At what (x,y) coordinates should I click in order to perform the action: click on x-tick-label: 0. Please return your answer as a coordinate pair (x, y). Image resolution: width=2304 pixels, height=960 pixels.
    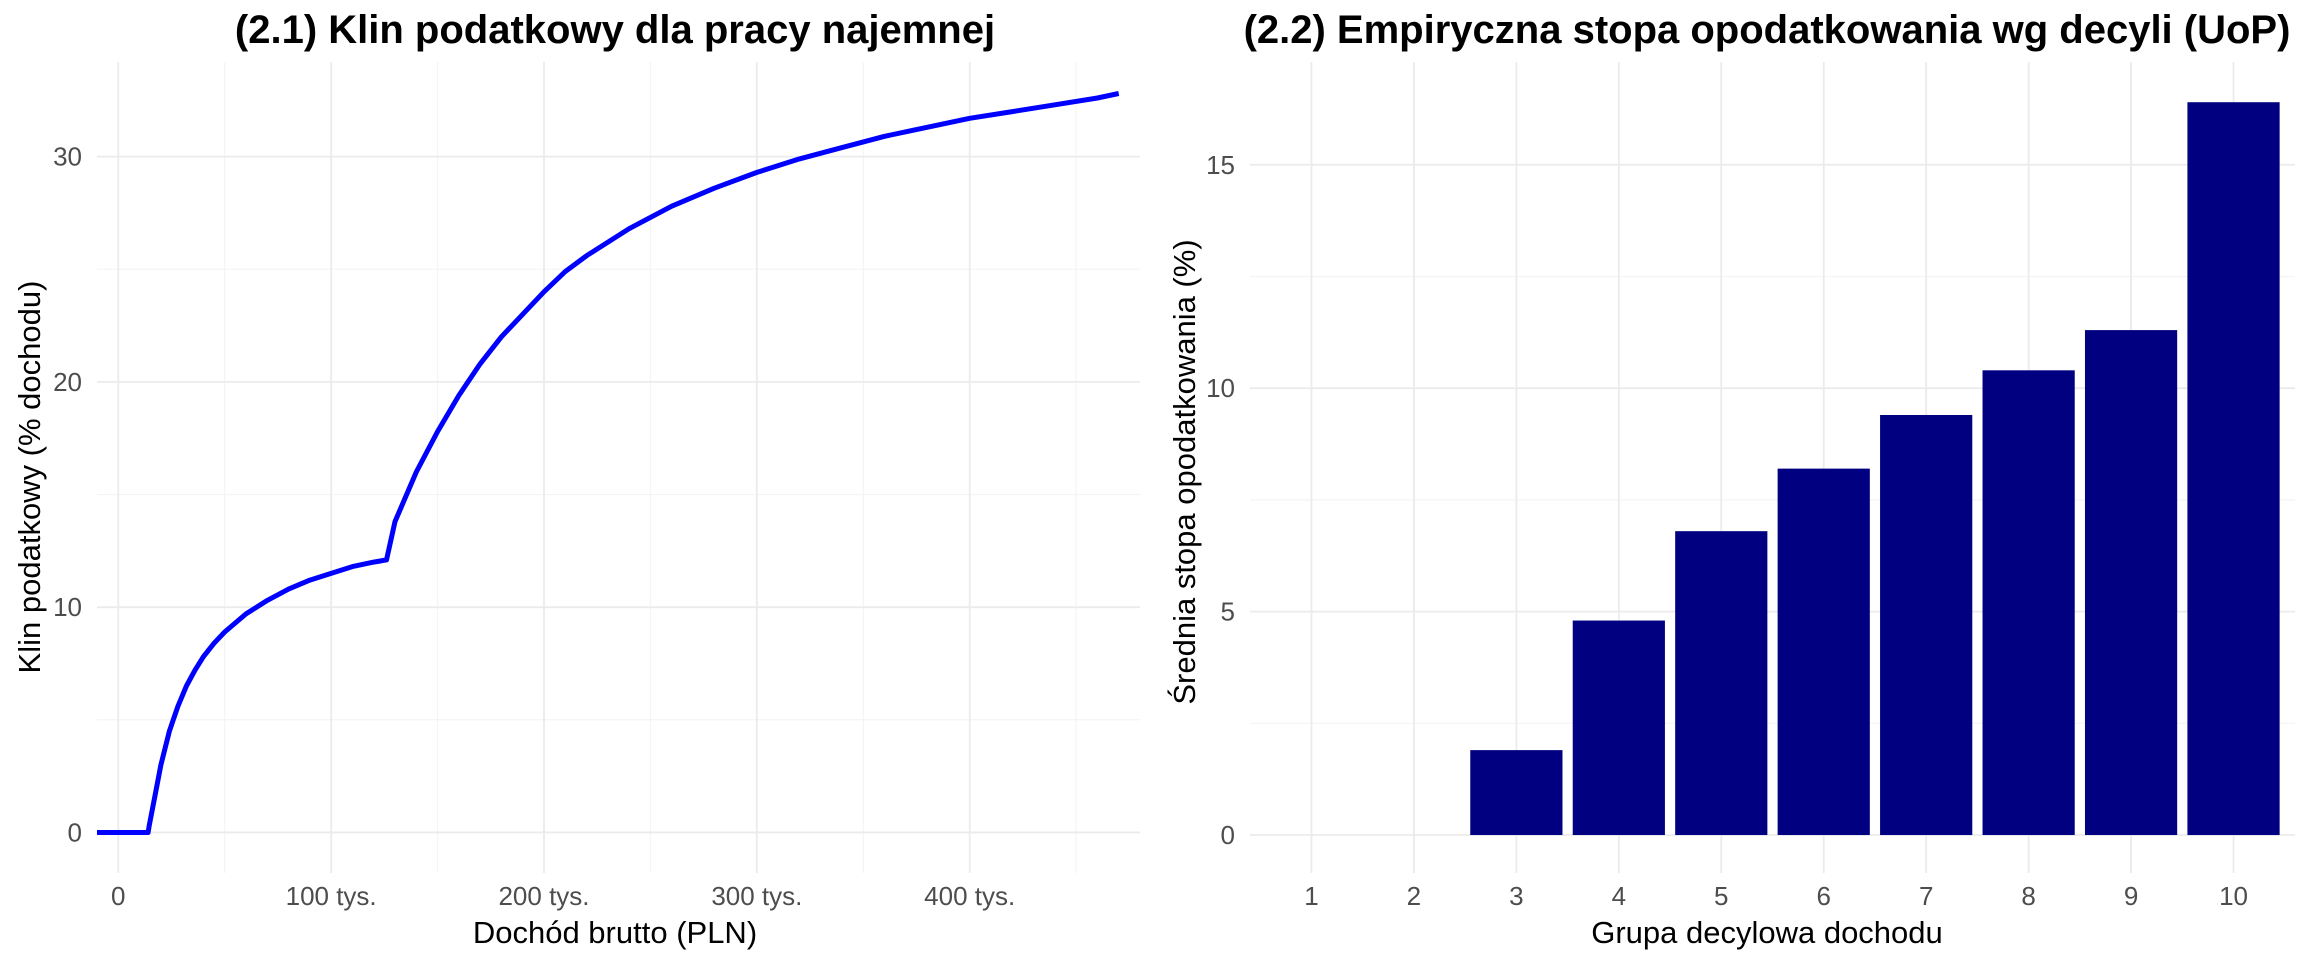
    Looking at the image, I should click on (118, 896).